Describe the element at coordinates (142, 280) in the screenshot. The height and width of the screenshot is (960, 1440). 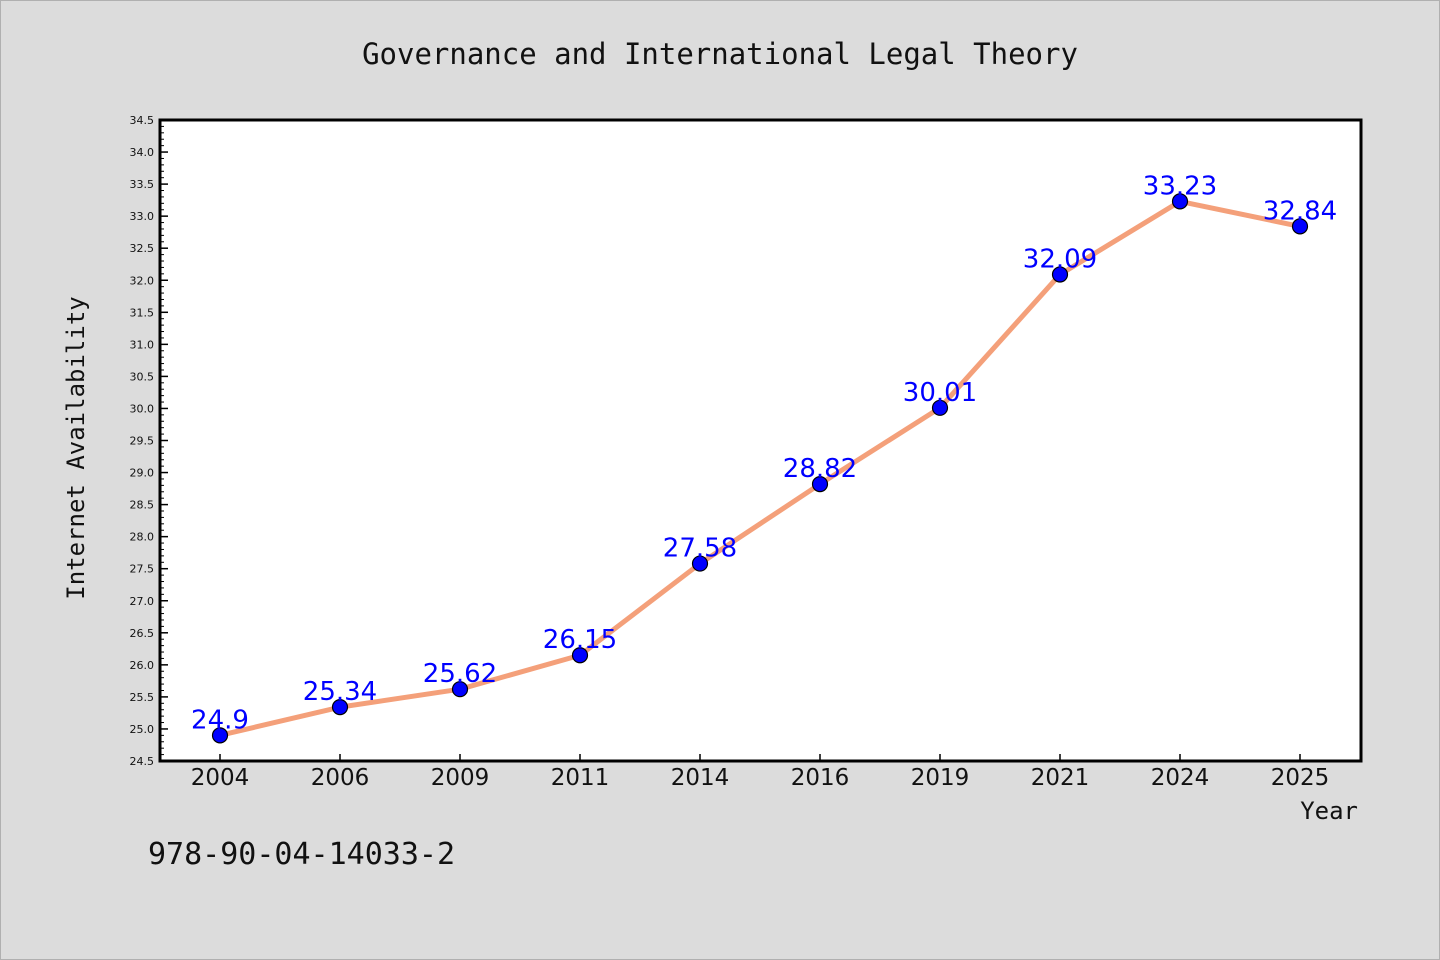
I see `y-tick-label: 32.0` at that location.